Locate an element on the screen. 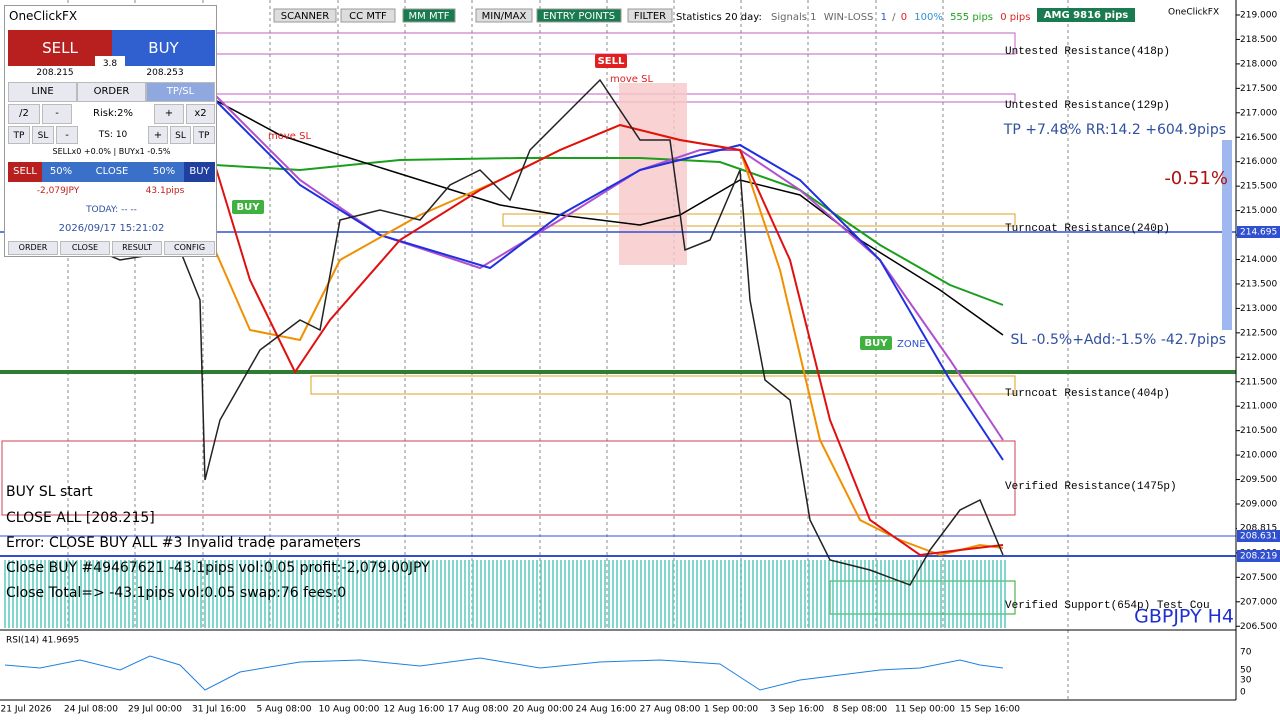  ts: TS: 10 is located at coordinates (113, 135).